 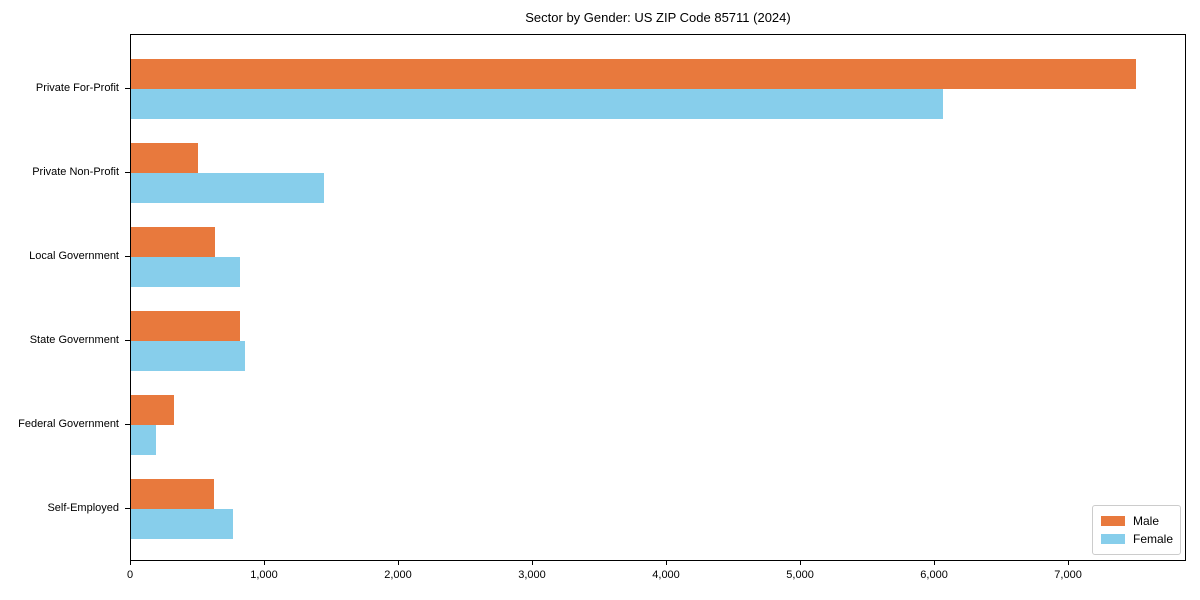 I want to click on x-tick-label: 1,000, so click(x=264, y=575).